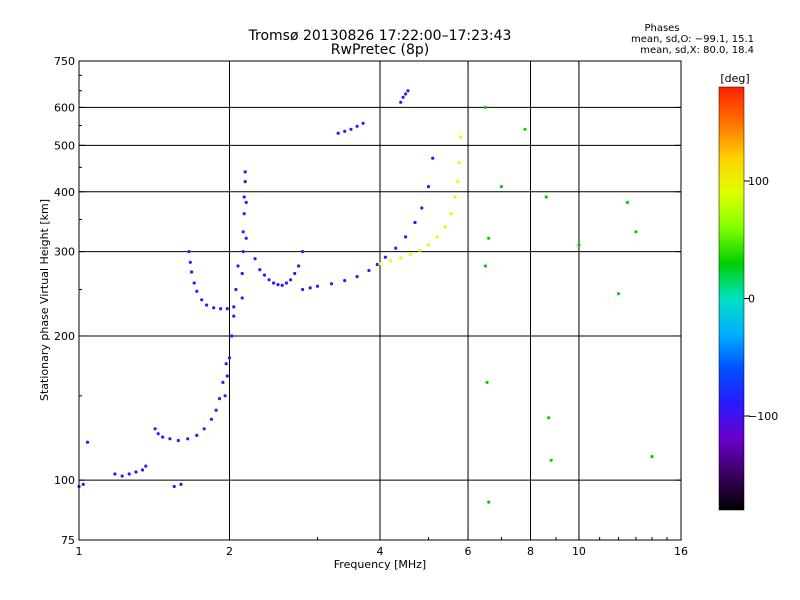  What do you see at coordinates (229, 551) in the screenshot?
I see `x-tick-label: 2` at bounding box center [229, 551].